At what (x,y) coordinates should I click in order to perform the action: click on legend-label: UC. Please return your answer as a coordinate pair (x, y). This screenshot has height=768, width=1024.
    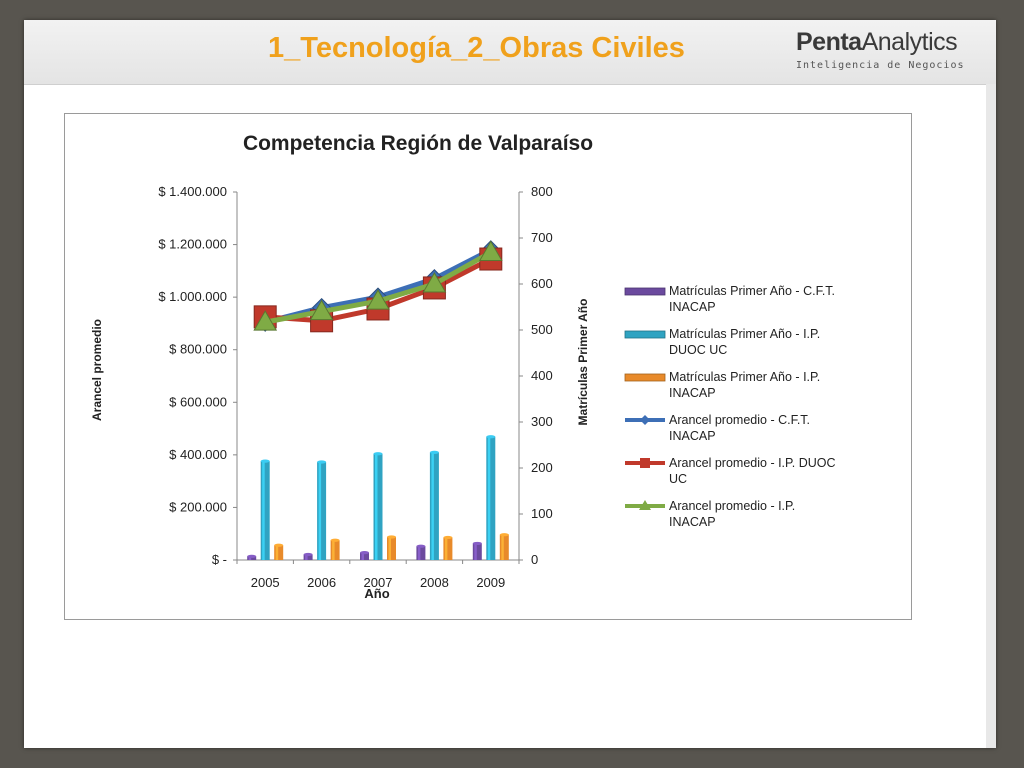
    Looking at the image, I should click on (678, 479).